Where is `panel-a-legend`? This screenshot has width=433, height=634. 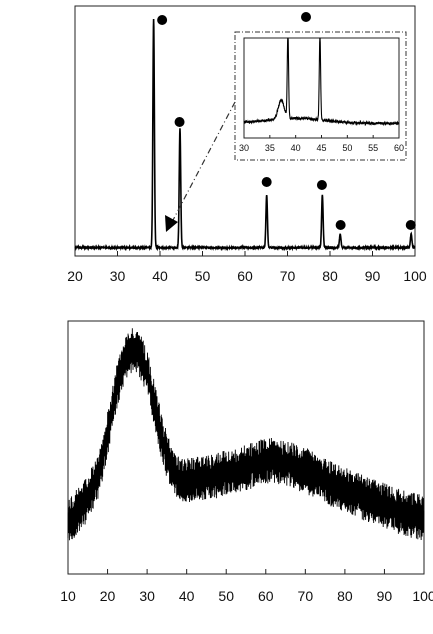 panel-a-legend is located at coordinates (306, 17).